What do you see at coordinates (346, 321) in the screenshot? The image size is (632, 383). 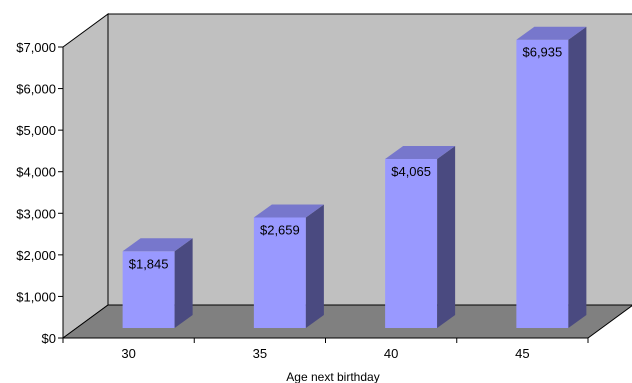 I see `floor` at bounding box center [346, 321].